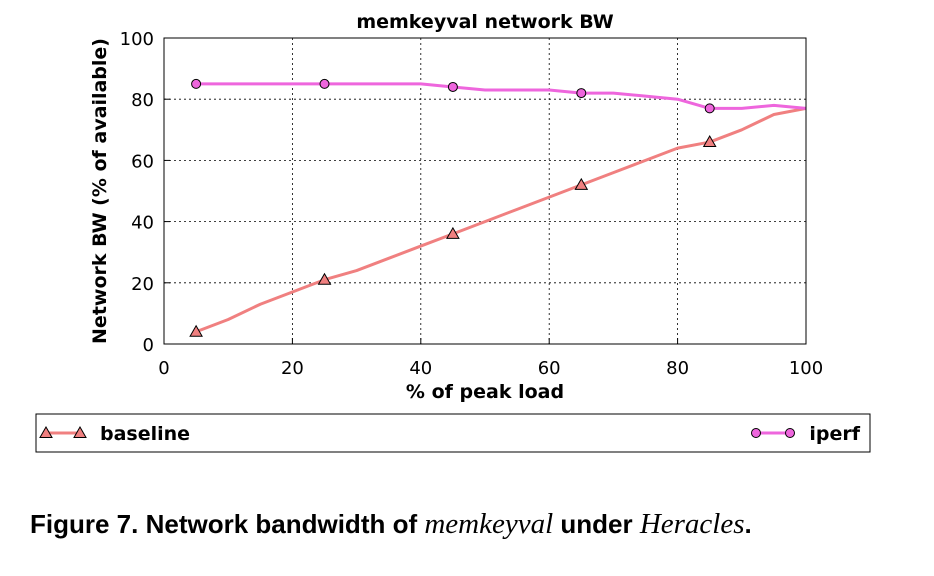  Describe the element at coordinates (292, 368) in the screenshot. I see `x-tick-label: 20` at that location.